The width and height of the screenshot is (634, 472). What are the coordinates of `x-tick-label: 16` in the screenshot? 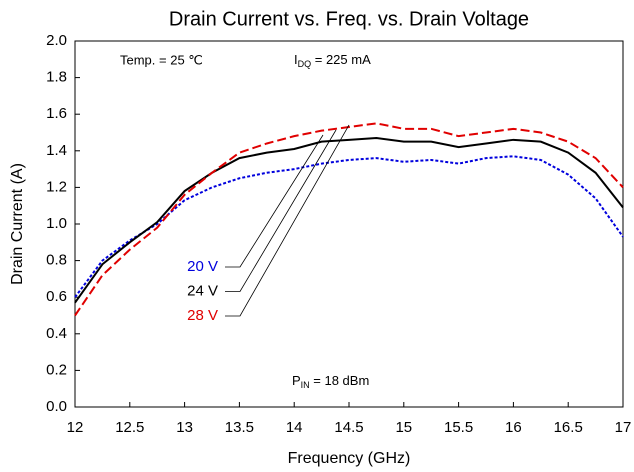 It's located at (513, 427).